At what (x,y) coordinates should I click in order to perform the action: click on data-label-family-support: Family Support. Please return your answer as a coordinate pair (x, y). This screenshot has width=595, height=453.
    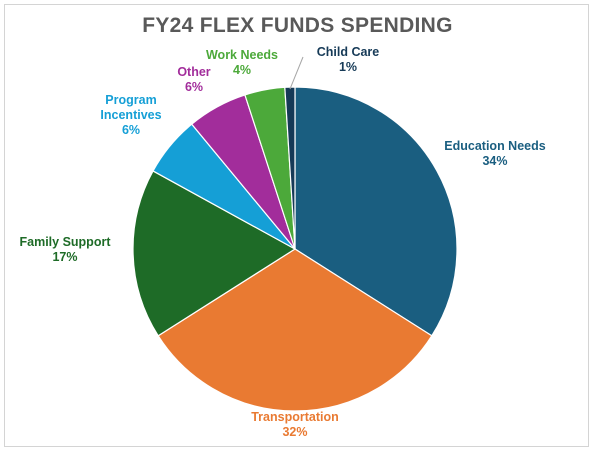
    Looking at the image, I should click on (66, 242).